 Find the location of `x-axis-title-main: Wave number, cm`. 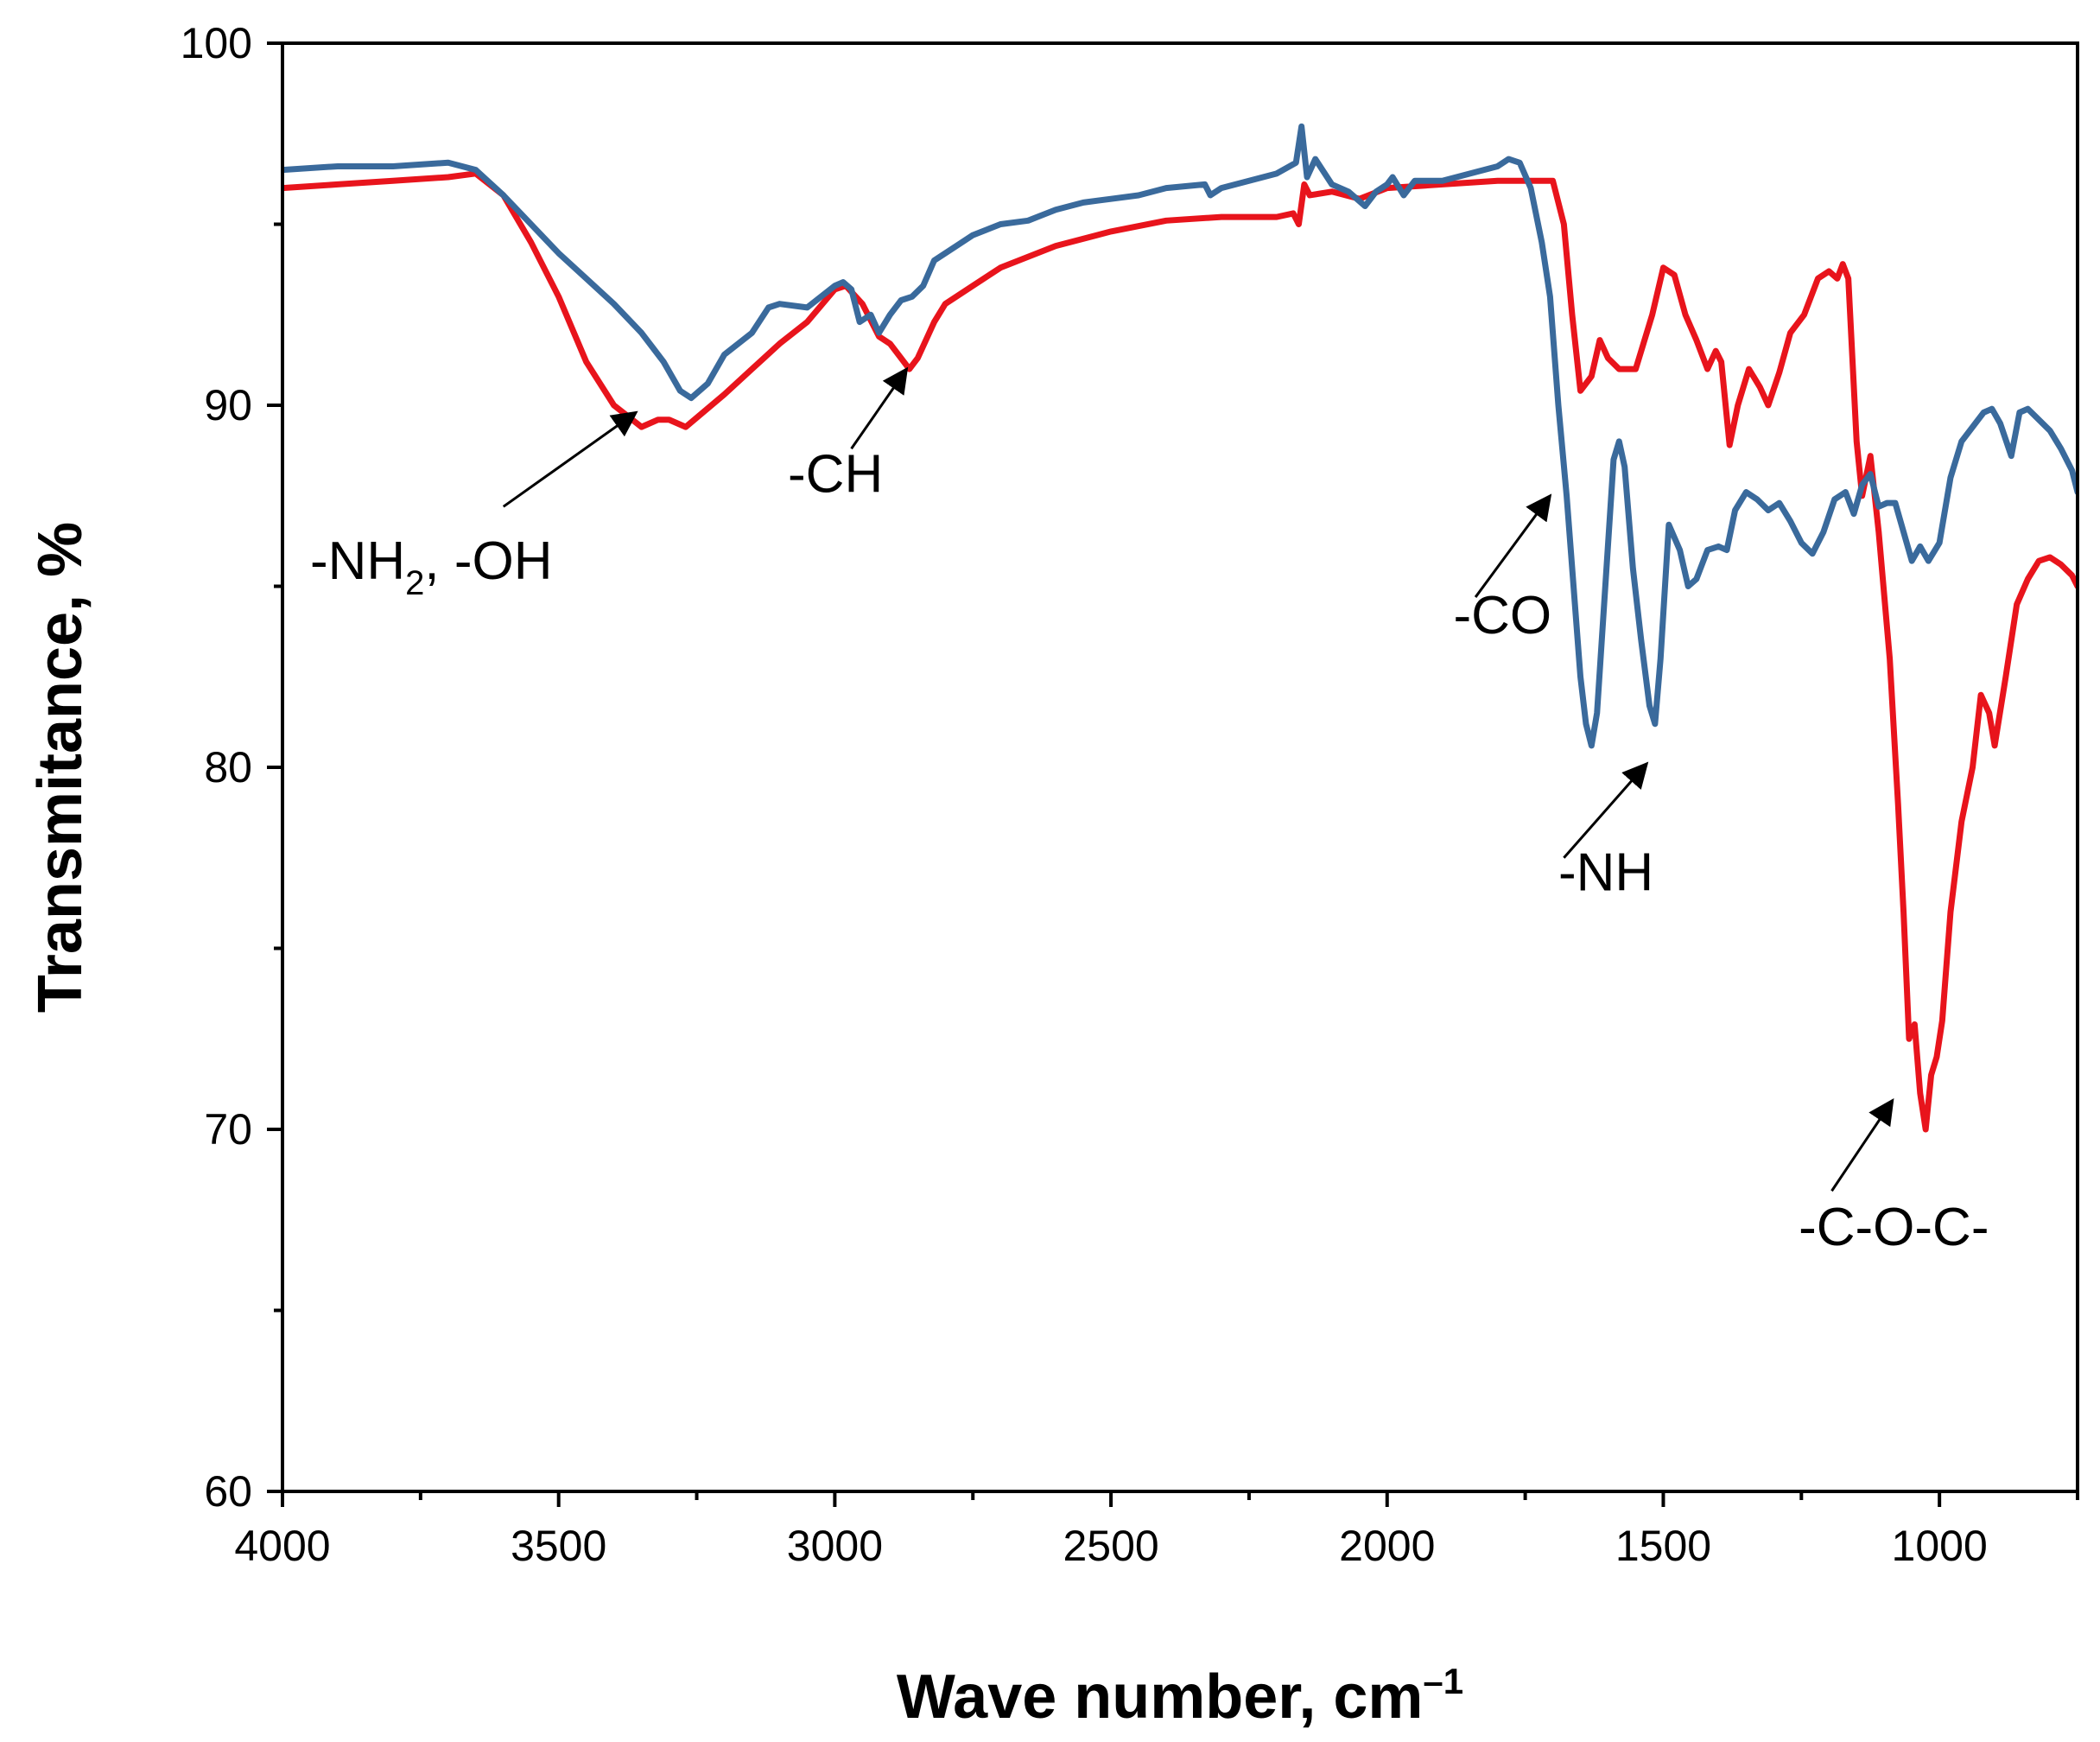

x-axis-title-main: Wave number, cm is located at coordinates (1160, 1697).